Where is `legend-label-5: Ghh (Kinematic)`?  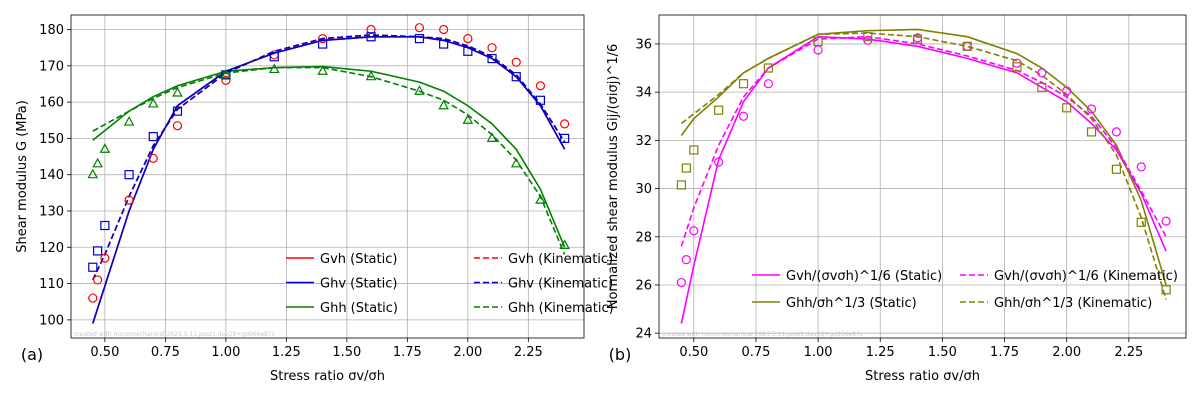
legend-label-5: Ghh (Kinematic) is located at coordinates (561, 308).